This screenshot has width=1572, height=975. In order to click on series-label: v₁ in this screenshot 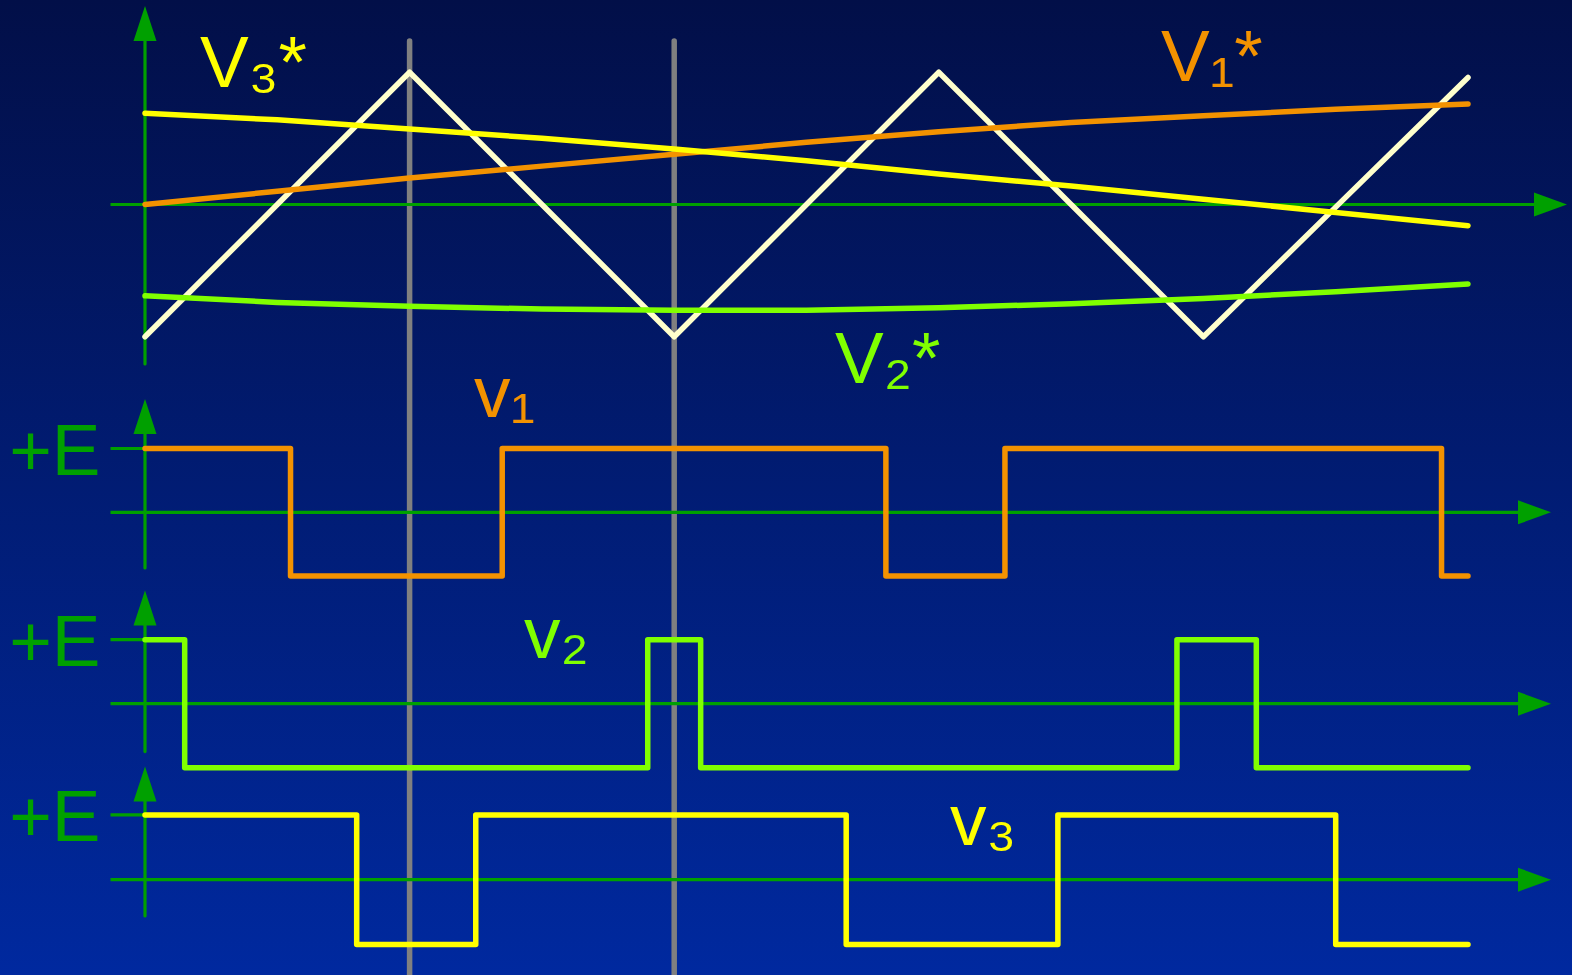, I will do `click(505, 391)`.